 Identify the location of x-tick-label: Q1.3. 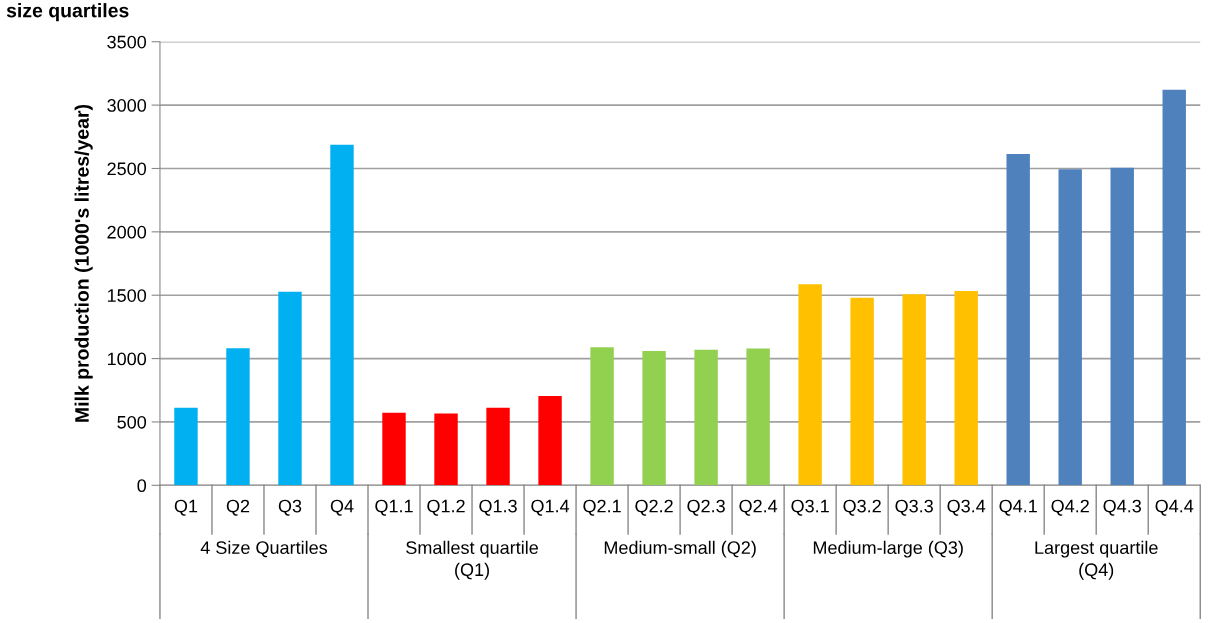
(498, 507).